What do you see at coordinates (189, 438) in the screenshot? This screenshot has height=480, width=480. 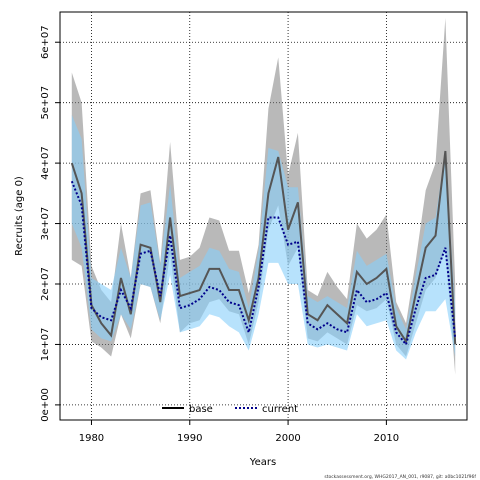 I see `x-tick-label: 1990` at bounding box center [189, 438].